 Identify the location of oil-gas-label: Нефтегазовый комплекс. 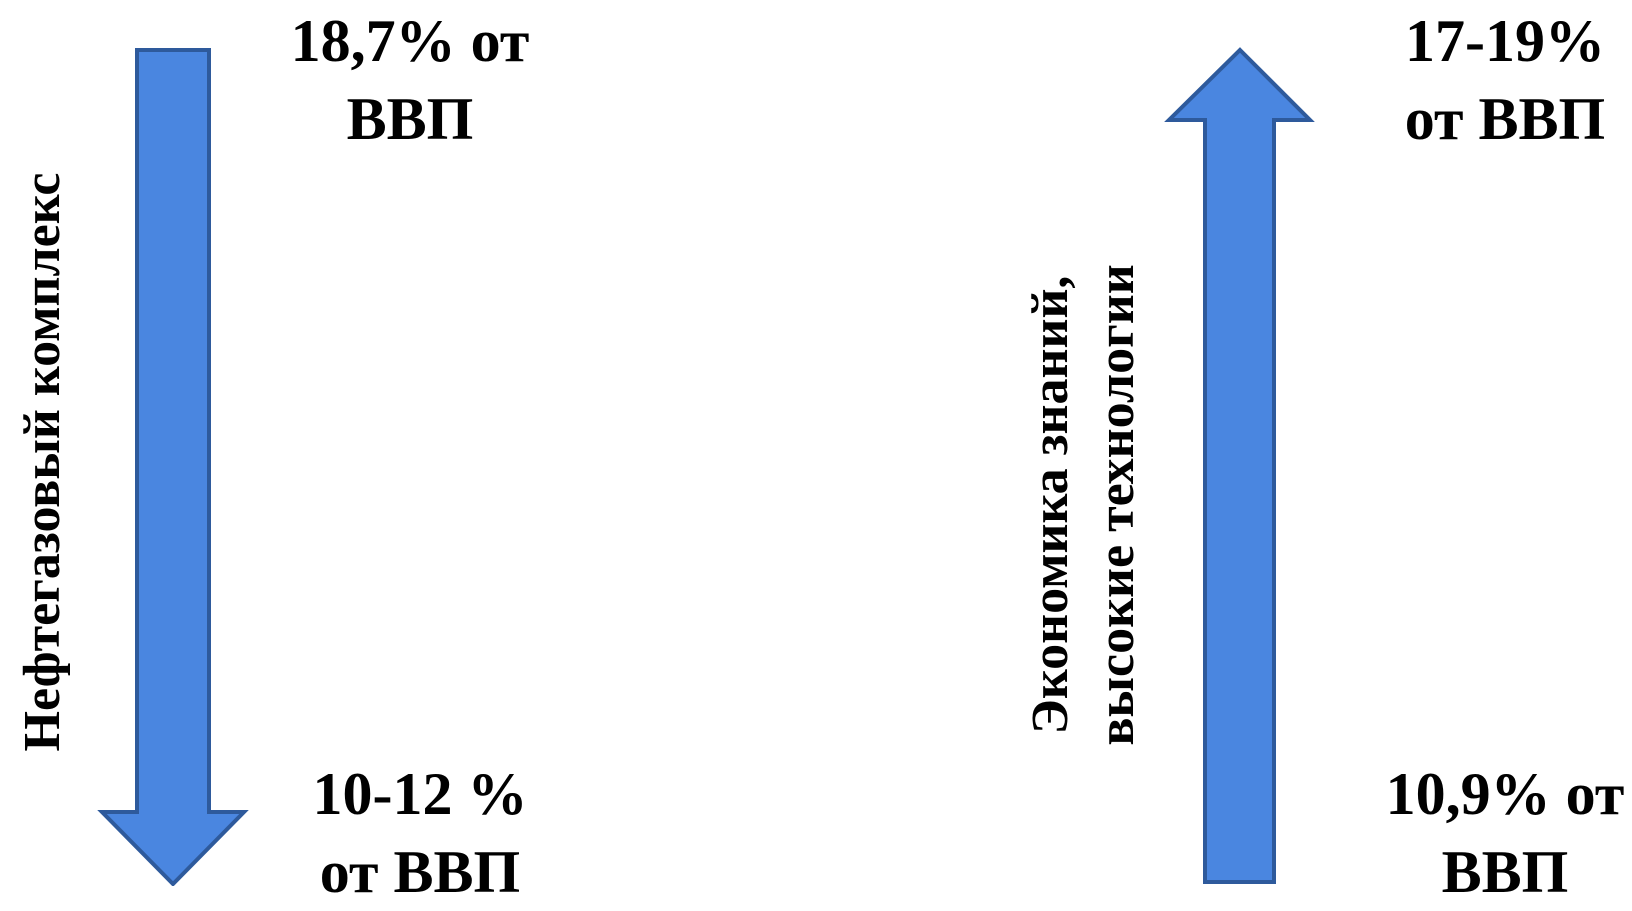
(42, 462).